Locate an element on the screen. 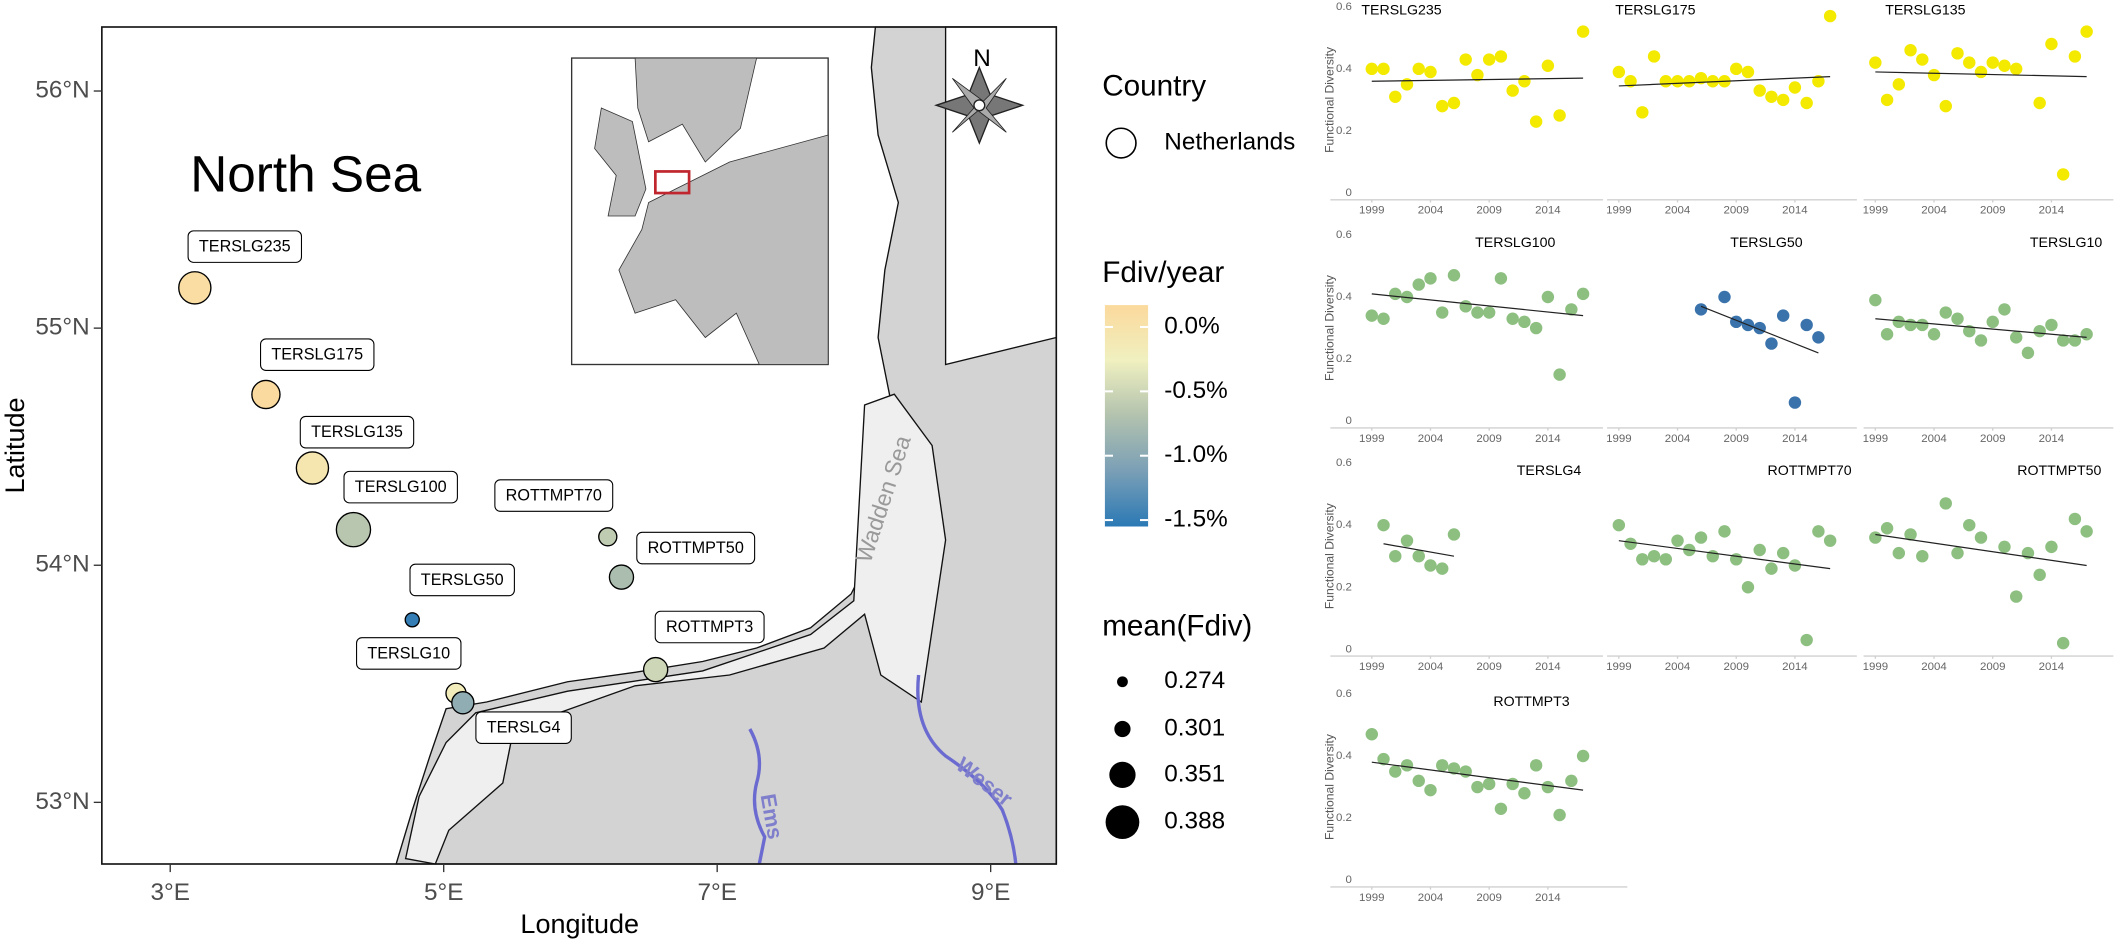 Image resolution: width=2118 pixels, height=945 pixels. y-tick-label: 0 is located at coordinates (1349, 421).